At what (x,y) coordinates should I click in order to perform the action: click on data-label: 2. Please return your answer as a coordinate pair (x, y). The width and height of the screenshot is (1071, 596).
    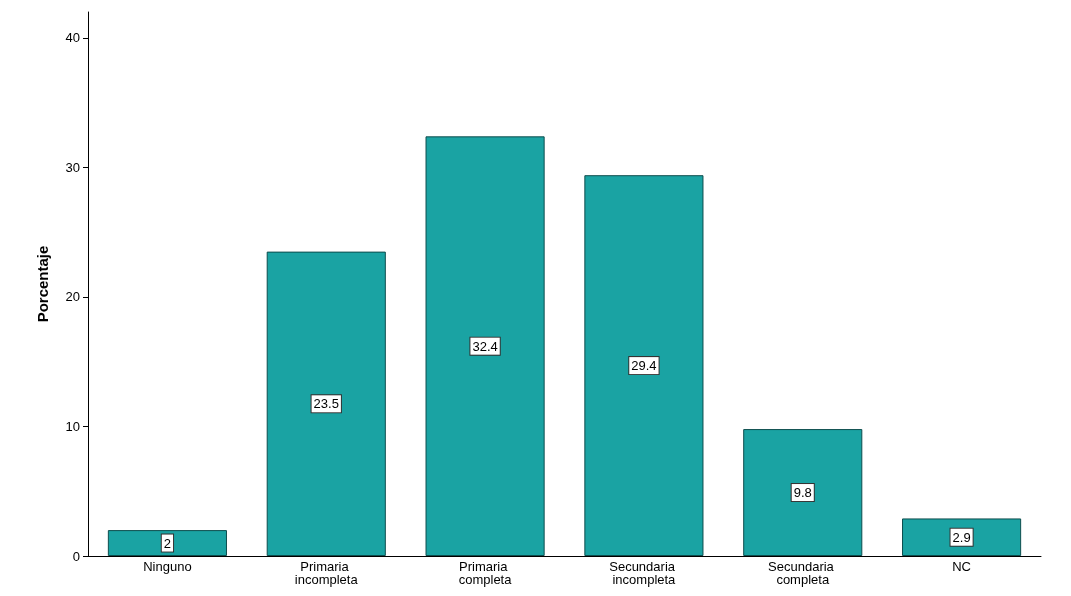
    Looking at the image, I should click on (167, 543).